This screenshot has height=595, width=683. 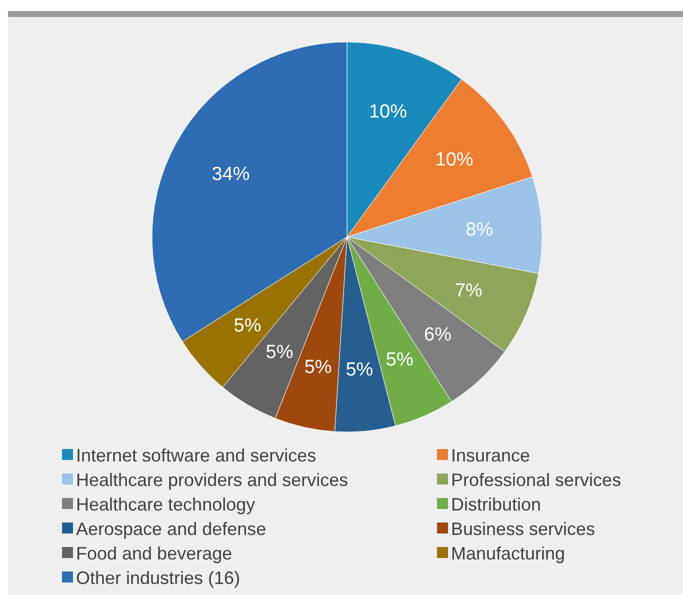 What do you see at coordinates (508, 553) in the screenshot?
I see `legend-label: Manufacturing` at bounding box center [508, 553].